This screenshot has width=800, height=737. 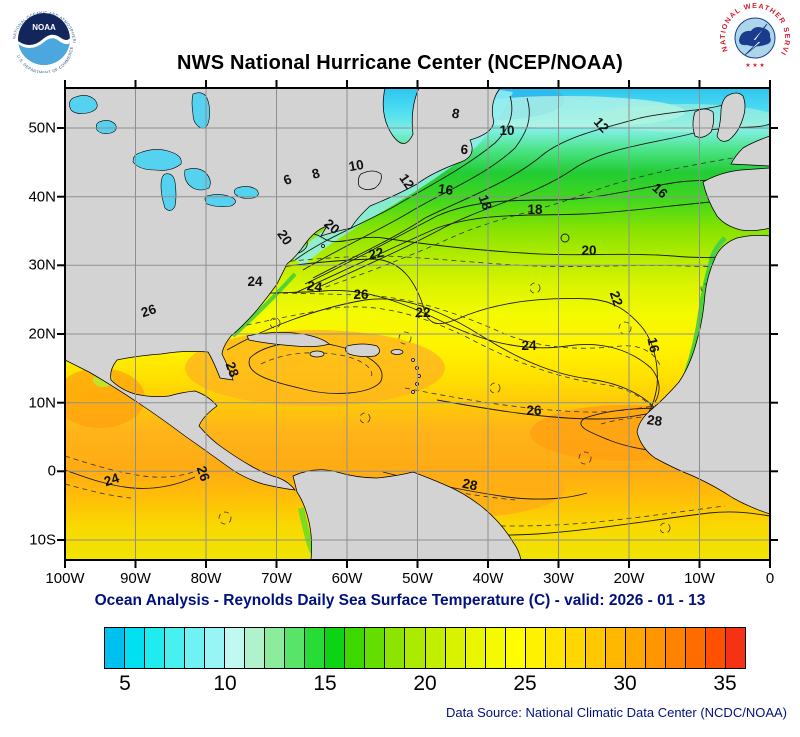 I want to click on lon-tick-label: 20W, so click(x=629, y=578).